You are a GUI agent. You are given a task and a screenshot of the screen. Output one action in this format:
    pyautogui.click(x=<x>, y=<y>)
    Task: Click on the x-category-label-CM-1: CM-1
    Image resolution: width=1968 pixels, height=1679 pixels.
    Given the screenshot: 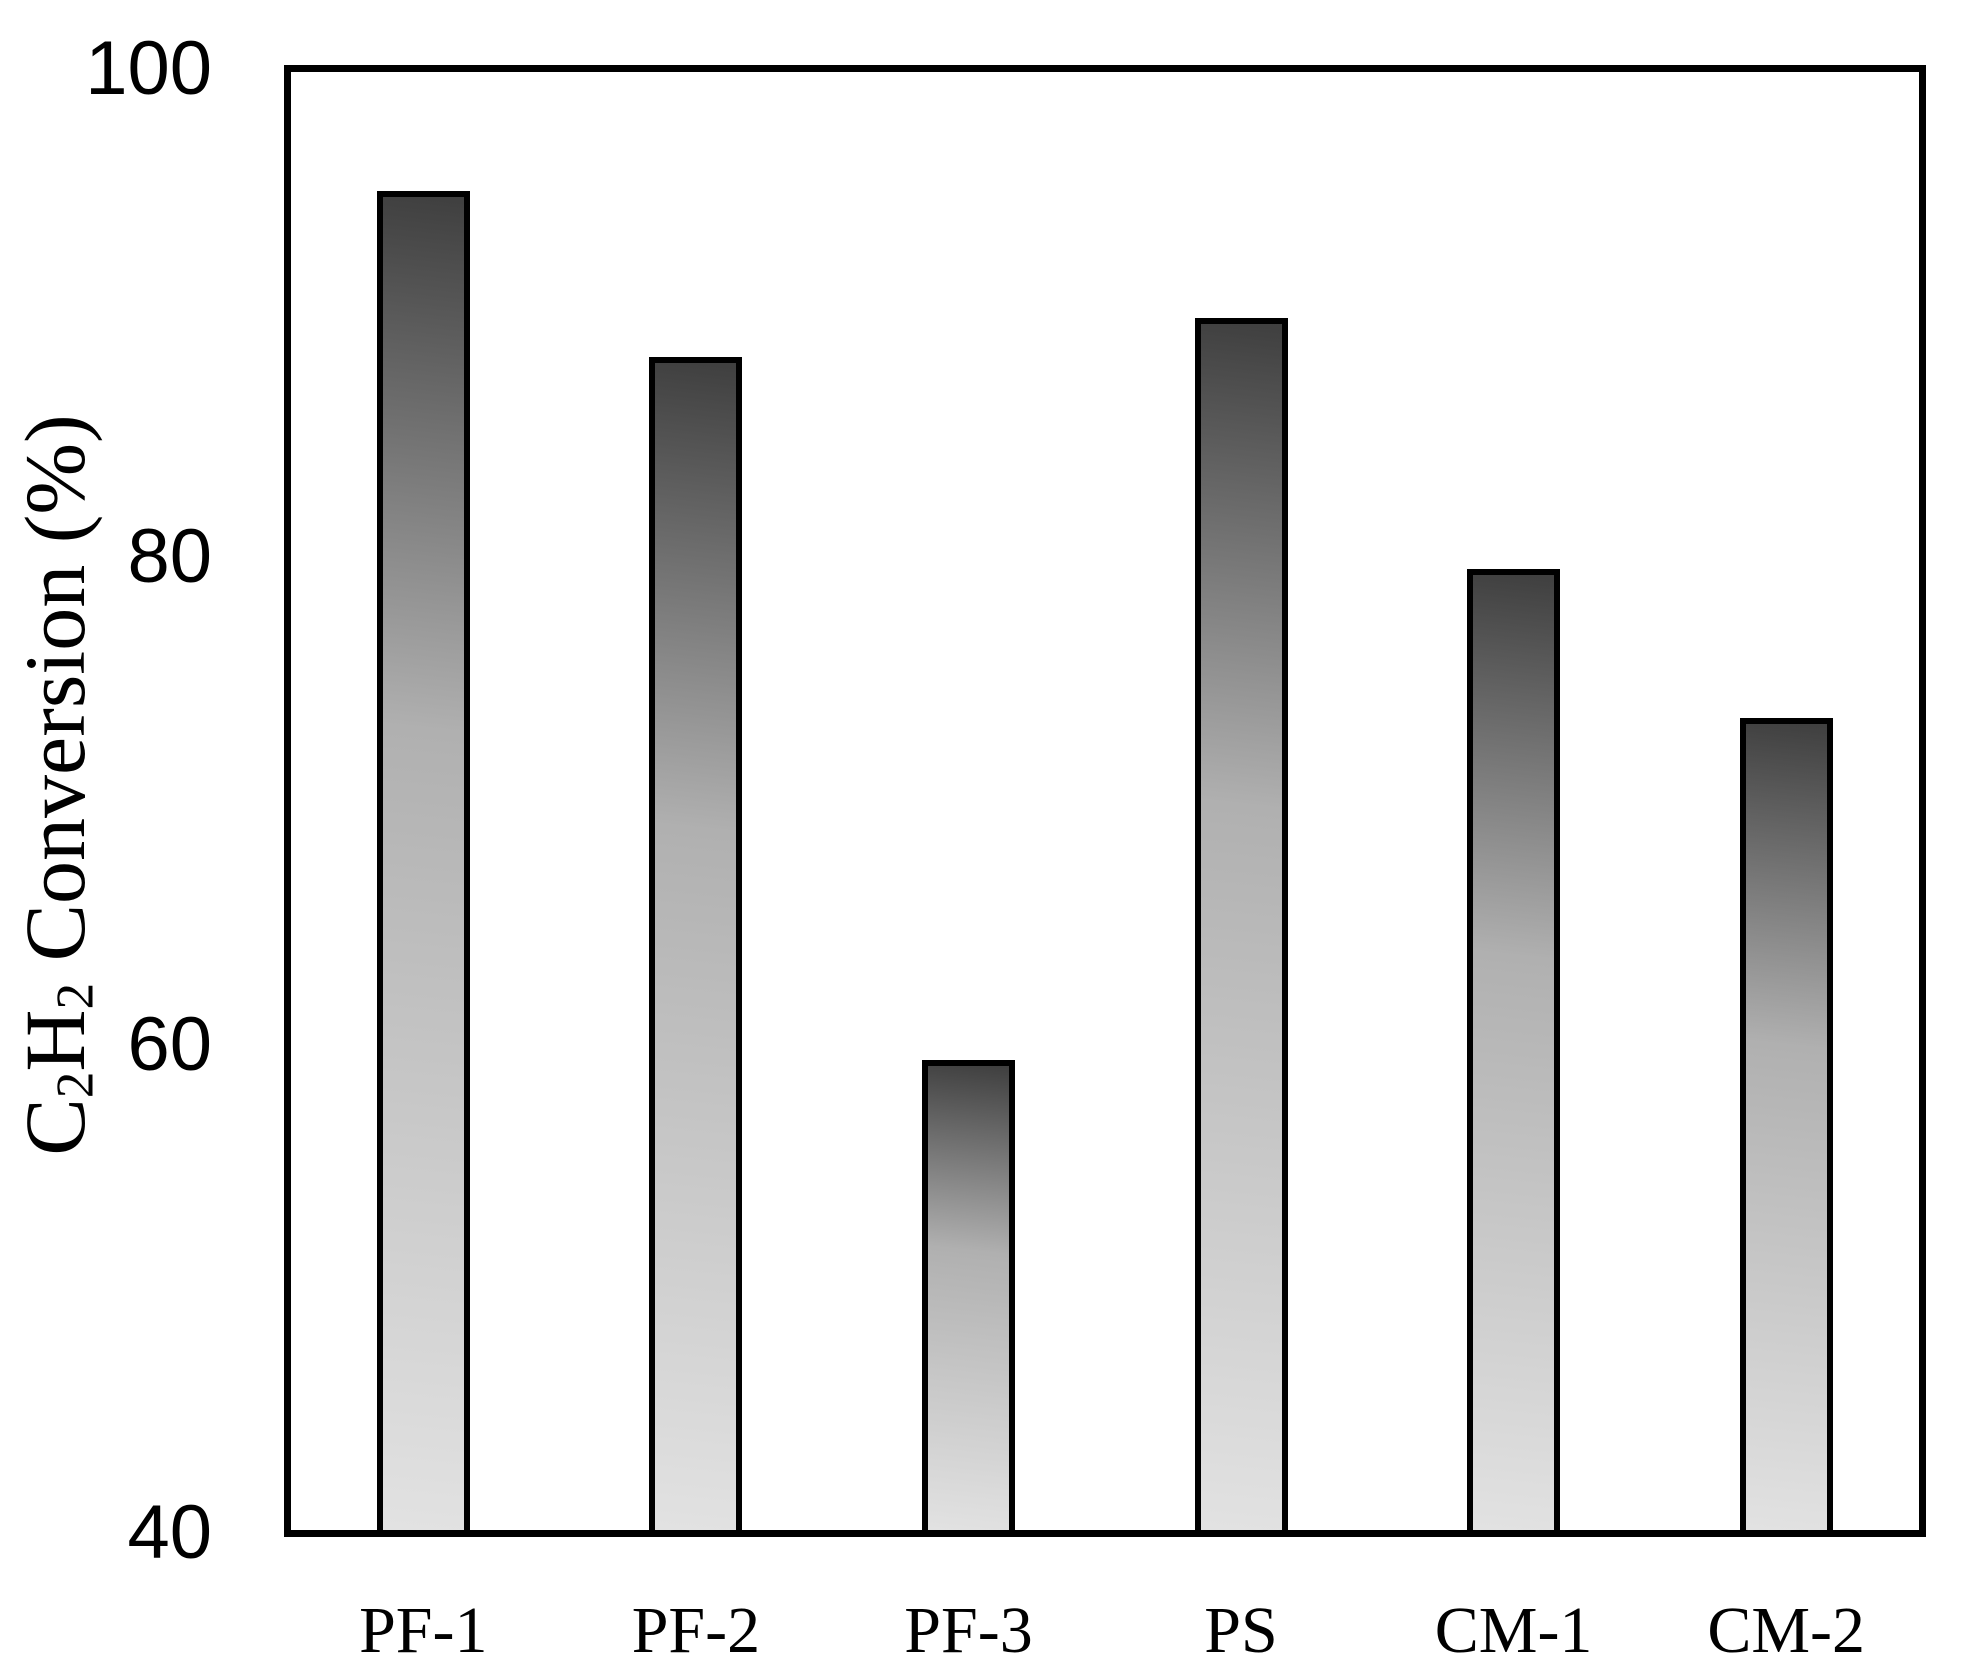 What is the action you would take?
    pyautogui.click(x=1513, y=1630)
    